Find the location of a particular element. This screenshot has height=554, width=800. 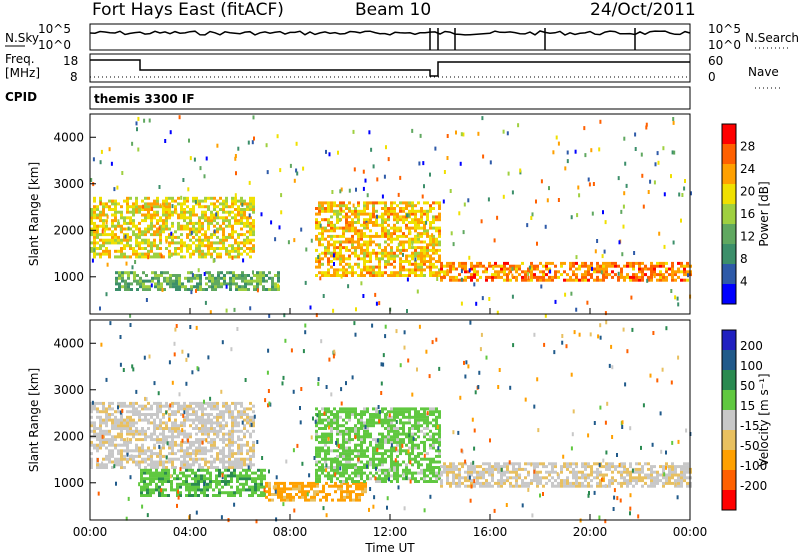

colorbar-tick-label: 20 is located at coordinates (747, 192).